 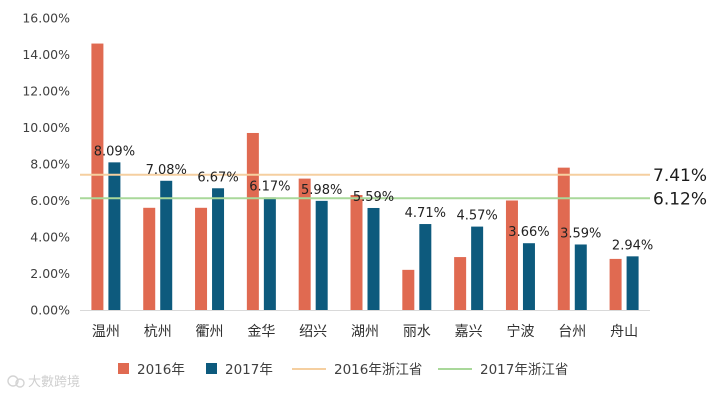 I want to click on watermark: 大數跨境, so click(x=43, y=382).